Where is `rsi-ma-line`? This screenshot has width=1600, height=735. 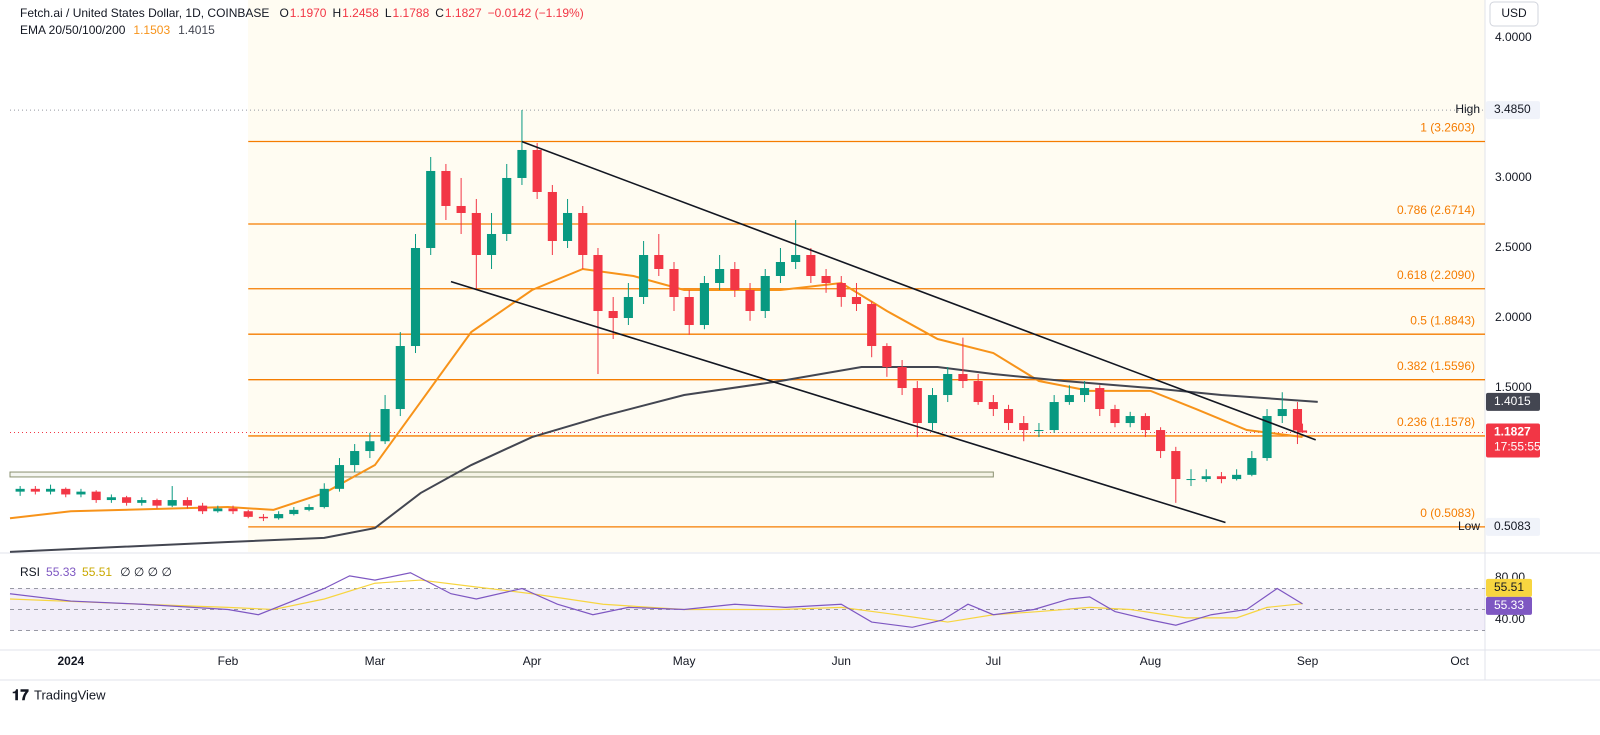
rsi-ma-line is located at coordinates (656, 601).